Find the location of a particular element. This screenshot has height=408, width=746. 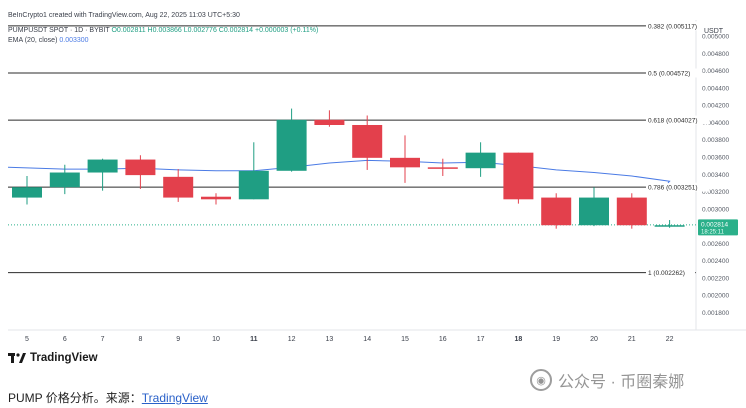

tradingview-logo: TradingView is located at coordinates (53, 358).